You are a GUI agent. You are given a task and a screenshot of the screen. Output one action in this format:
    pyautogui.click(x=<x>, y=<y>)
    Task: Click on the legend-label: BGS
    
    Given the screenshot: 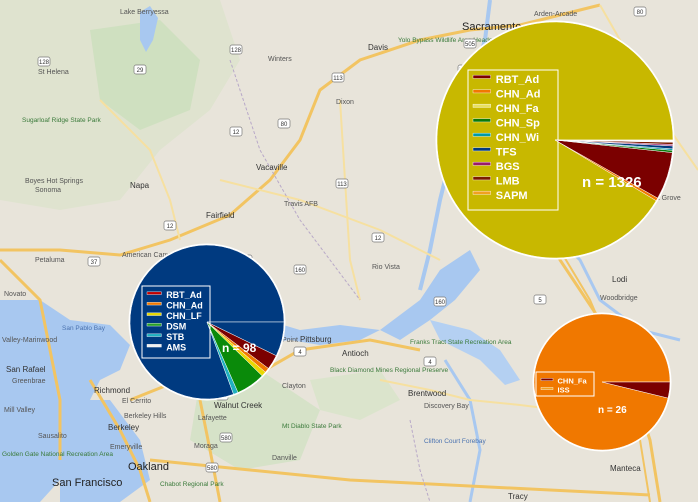 What is the action you would take?
    pyautogui.click(x=508, y=167)
    